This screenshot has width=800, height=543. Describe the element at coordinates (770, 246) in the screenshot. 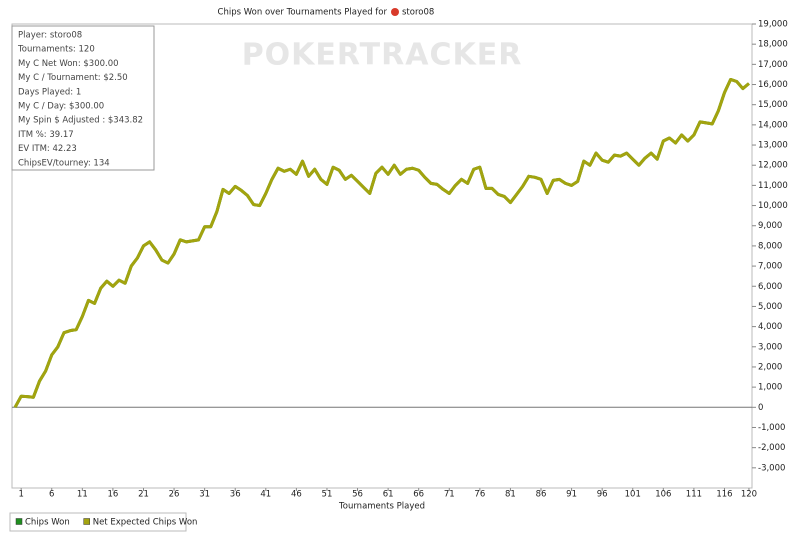

I see `y-tick-label: 8,000` at that location.